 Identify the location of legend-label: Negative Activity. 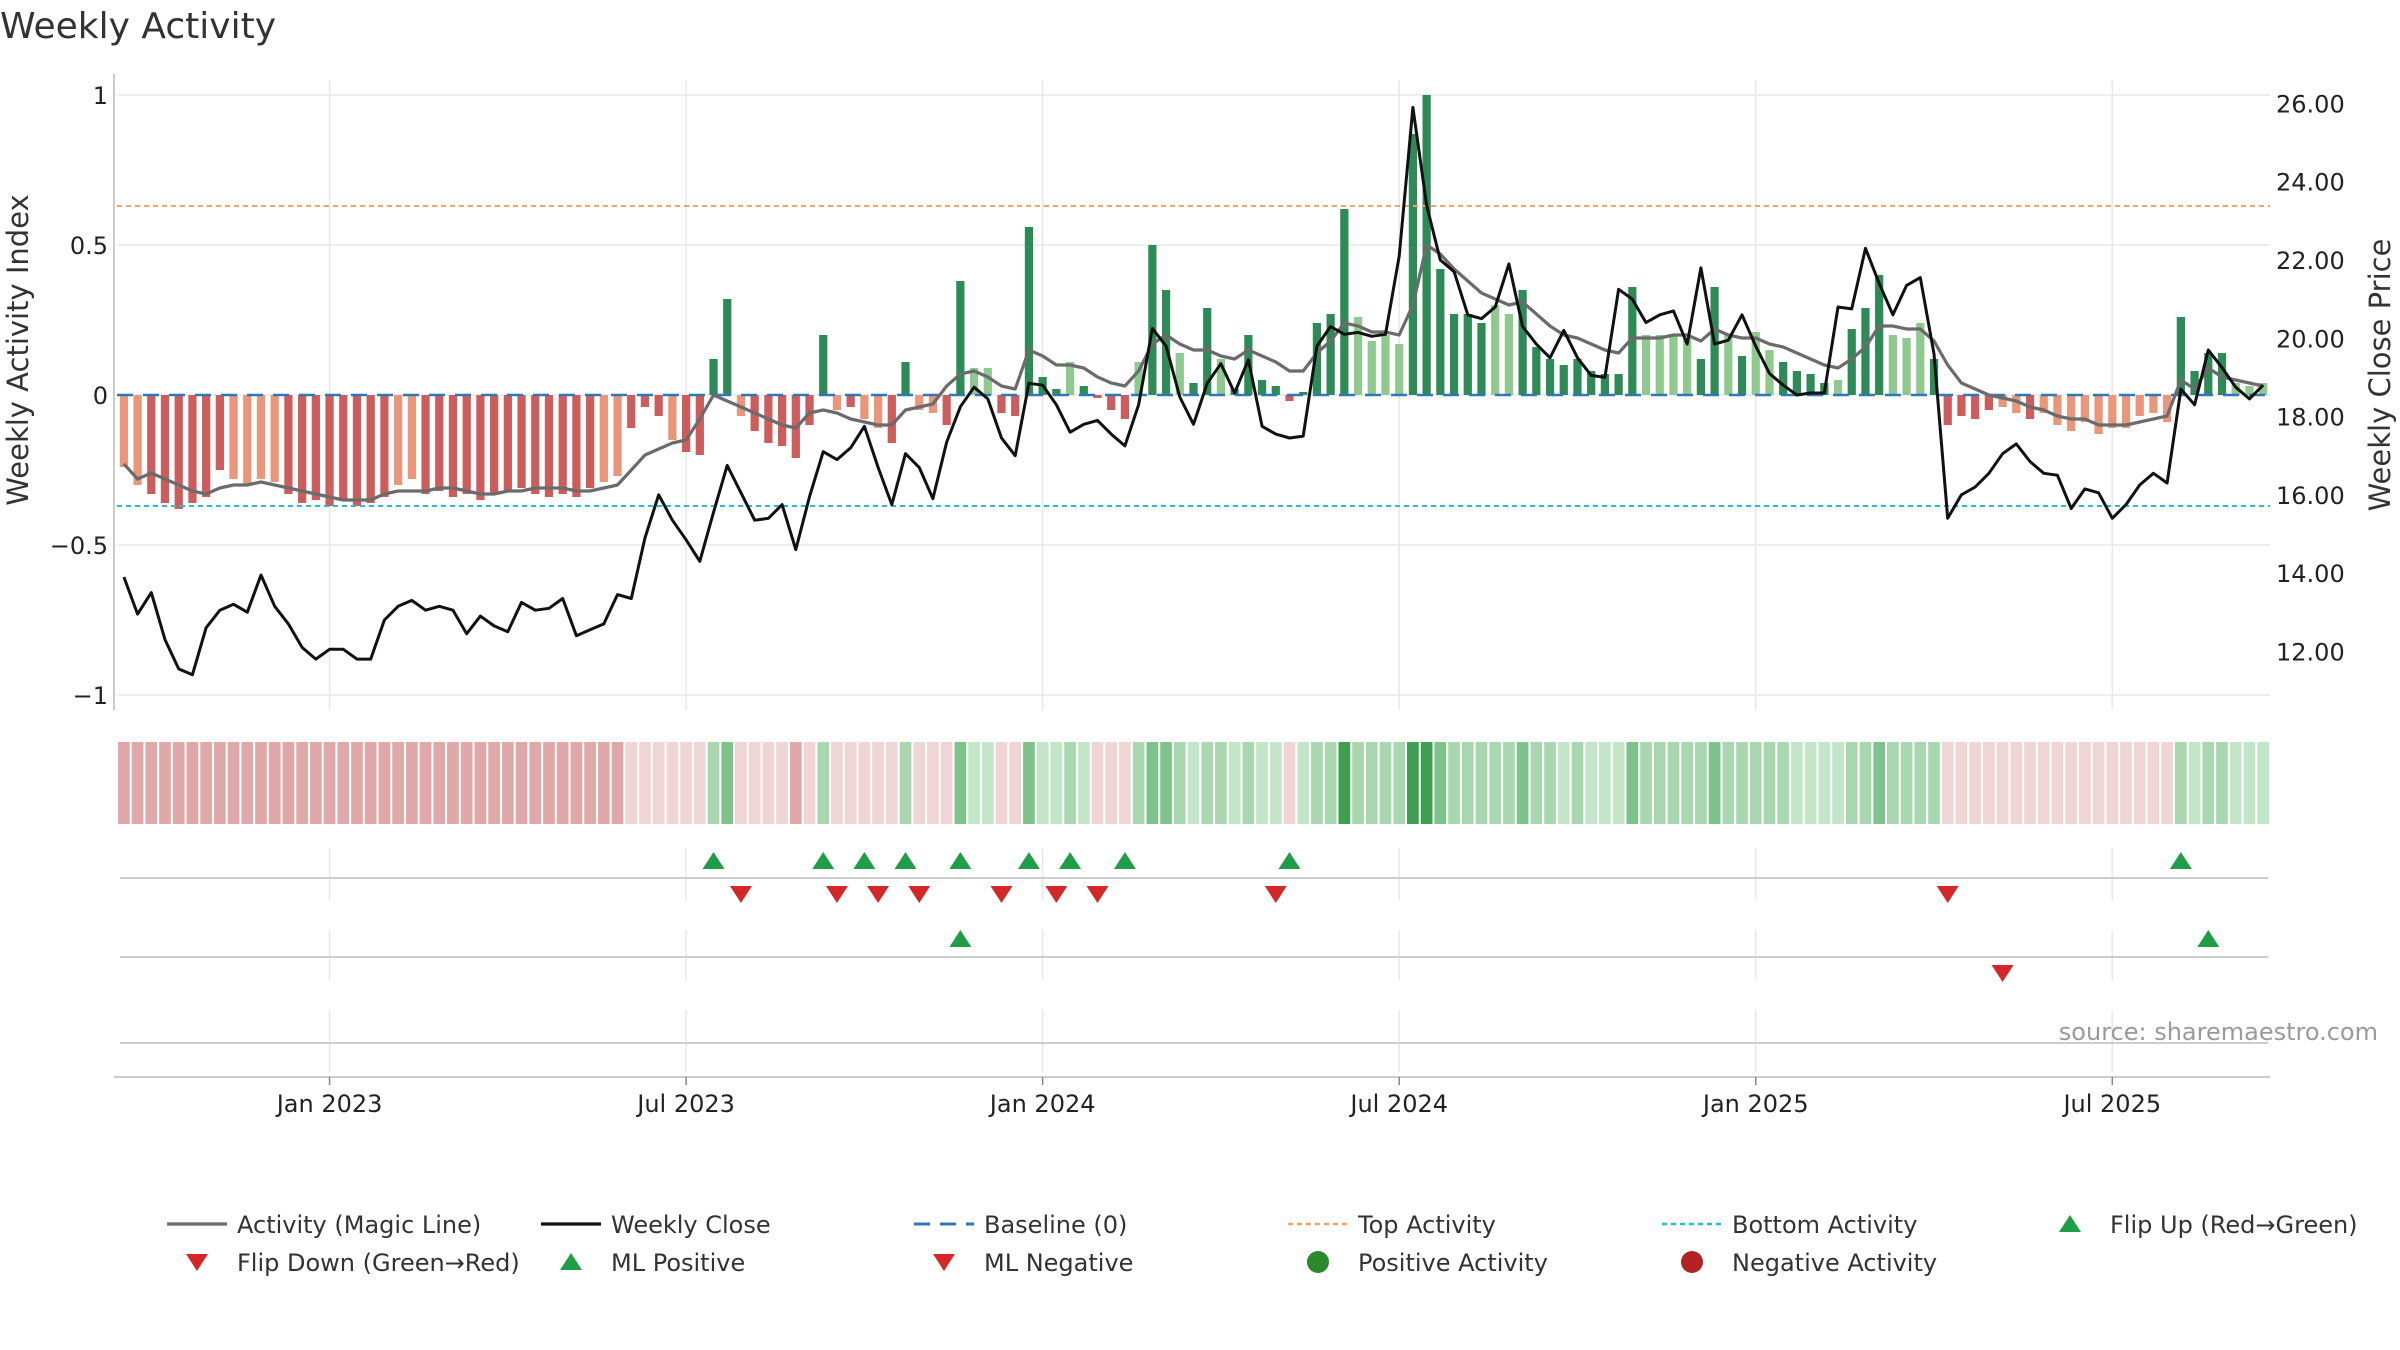
(1834, 1263).